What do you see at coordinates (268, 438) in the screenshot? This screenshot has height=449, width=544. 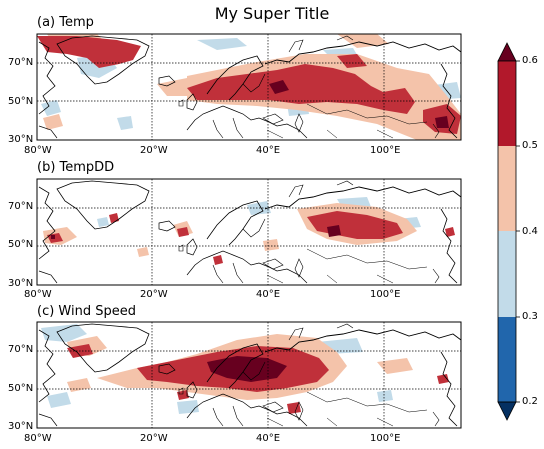 I see `panel-c-lon-40e: 40°E` at bounding box center [268, 438].